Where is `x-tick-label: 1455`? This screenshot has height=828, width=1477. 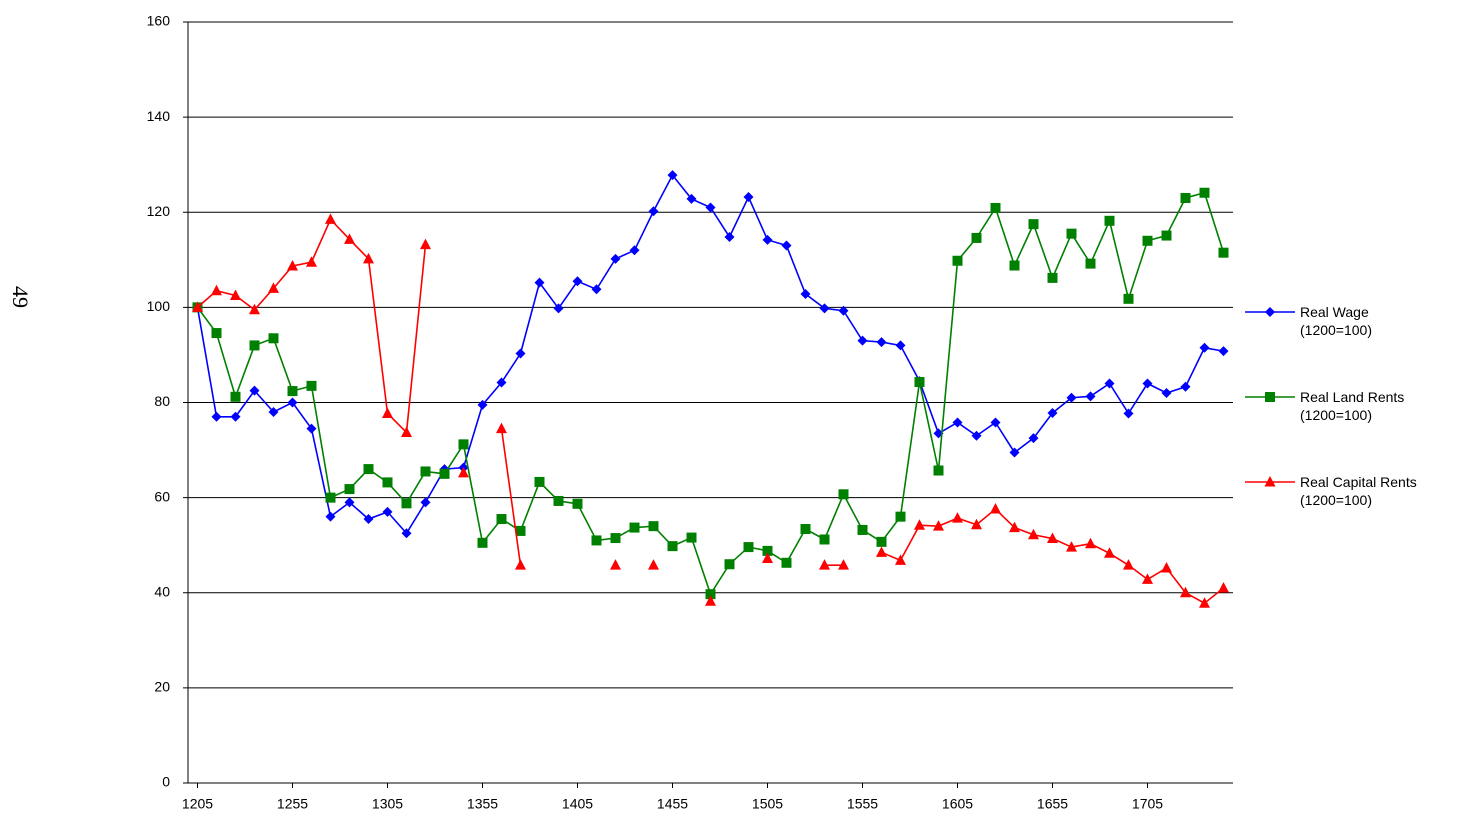 x-tick-label: 1455 is located at coordinates (672, 804).